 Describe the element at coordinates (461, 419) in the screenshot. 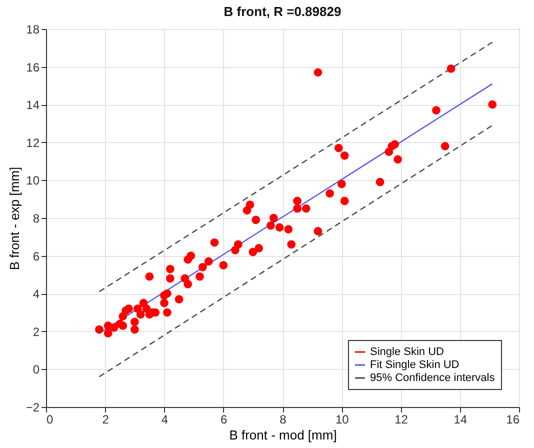

I see `x-tick-label: 14` at that location.